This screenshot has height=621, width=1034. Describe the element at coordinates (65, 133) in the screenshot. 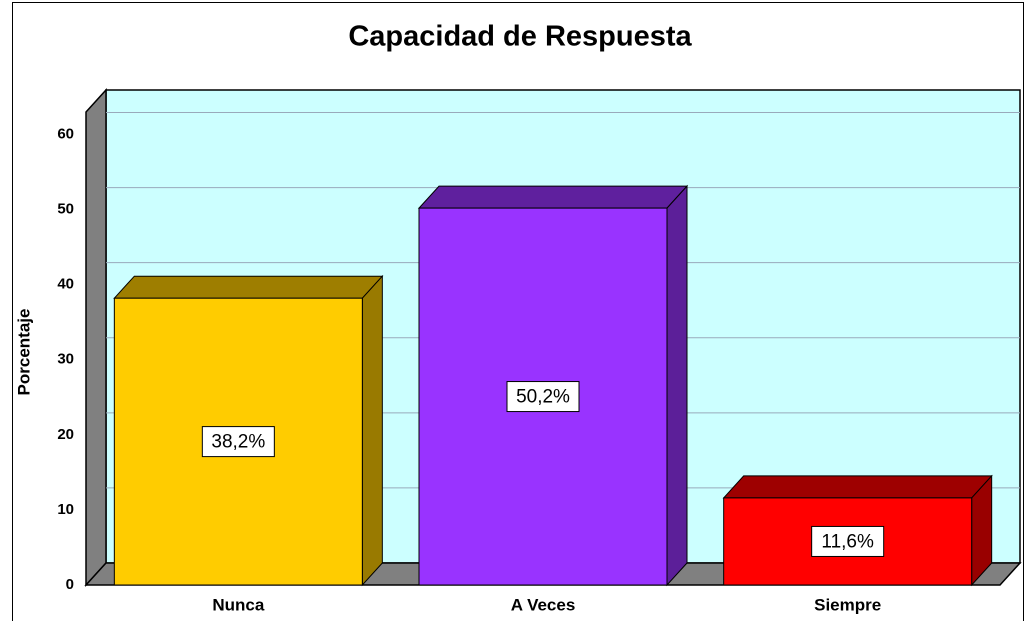

I see `y-tick-label: 60` at that location.